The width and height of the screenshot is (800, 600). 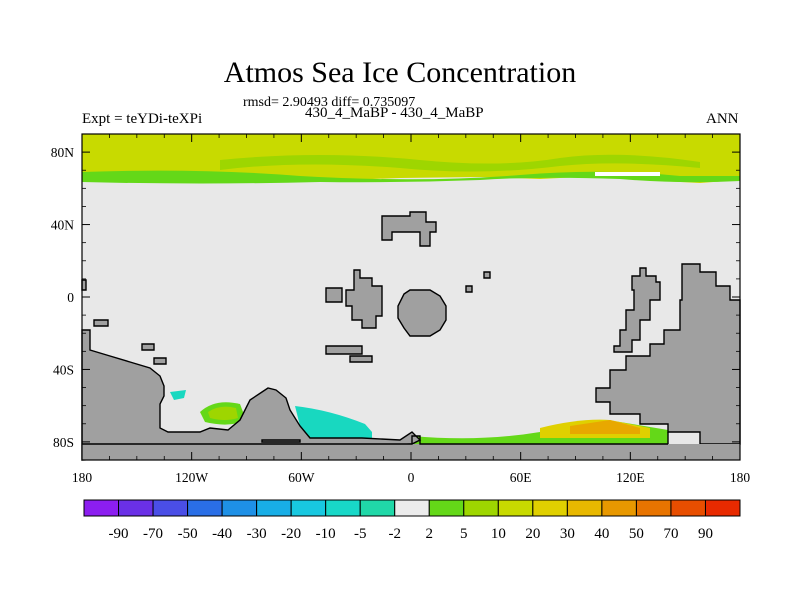 I want to click on comparison-label: 430_4_MaBP - 430_4_MaBP, so click(x=394, y=113).